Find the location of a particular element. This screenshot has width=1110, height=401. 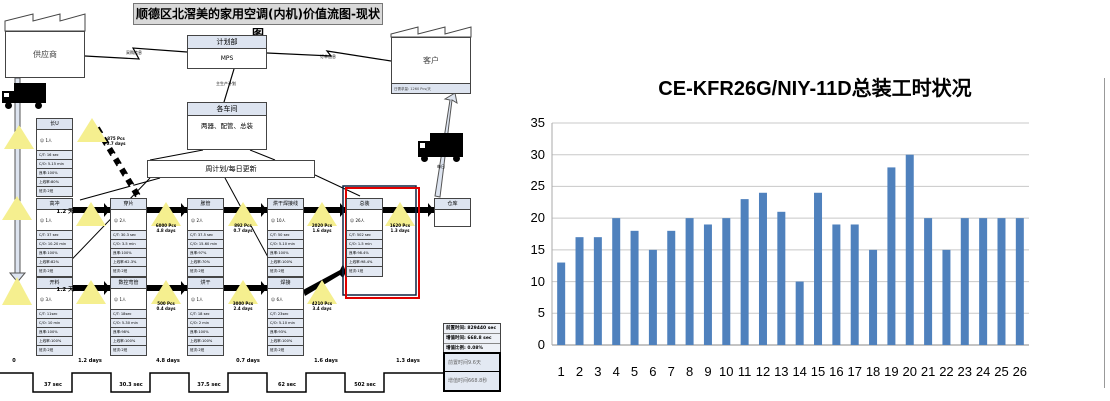

process-name: 开料 is located at coordinates (54, 283).